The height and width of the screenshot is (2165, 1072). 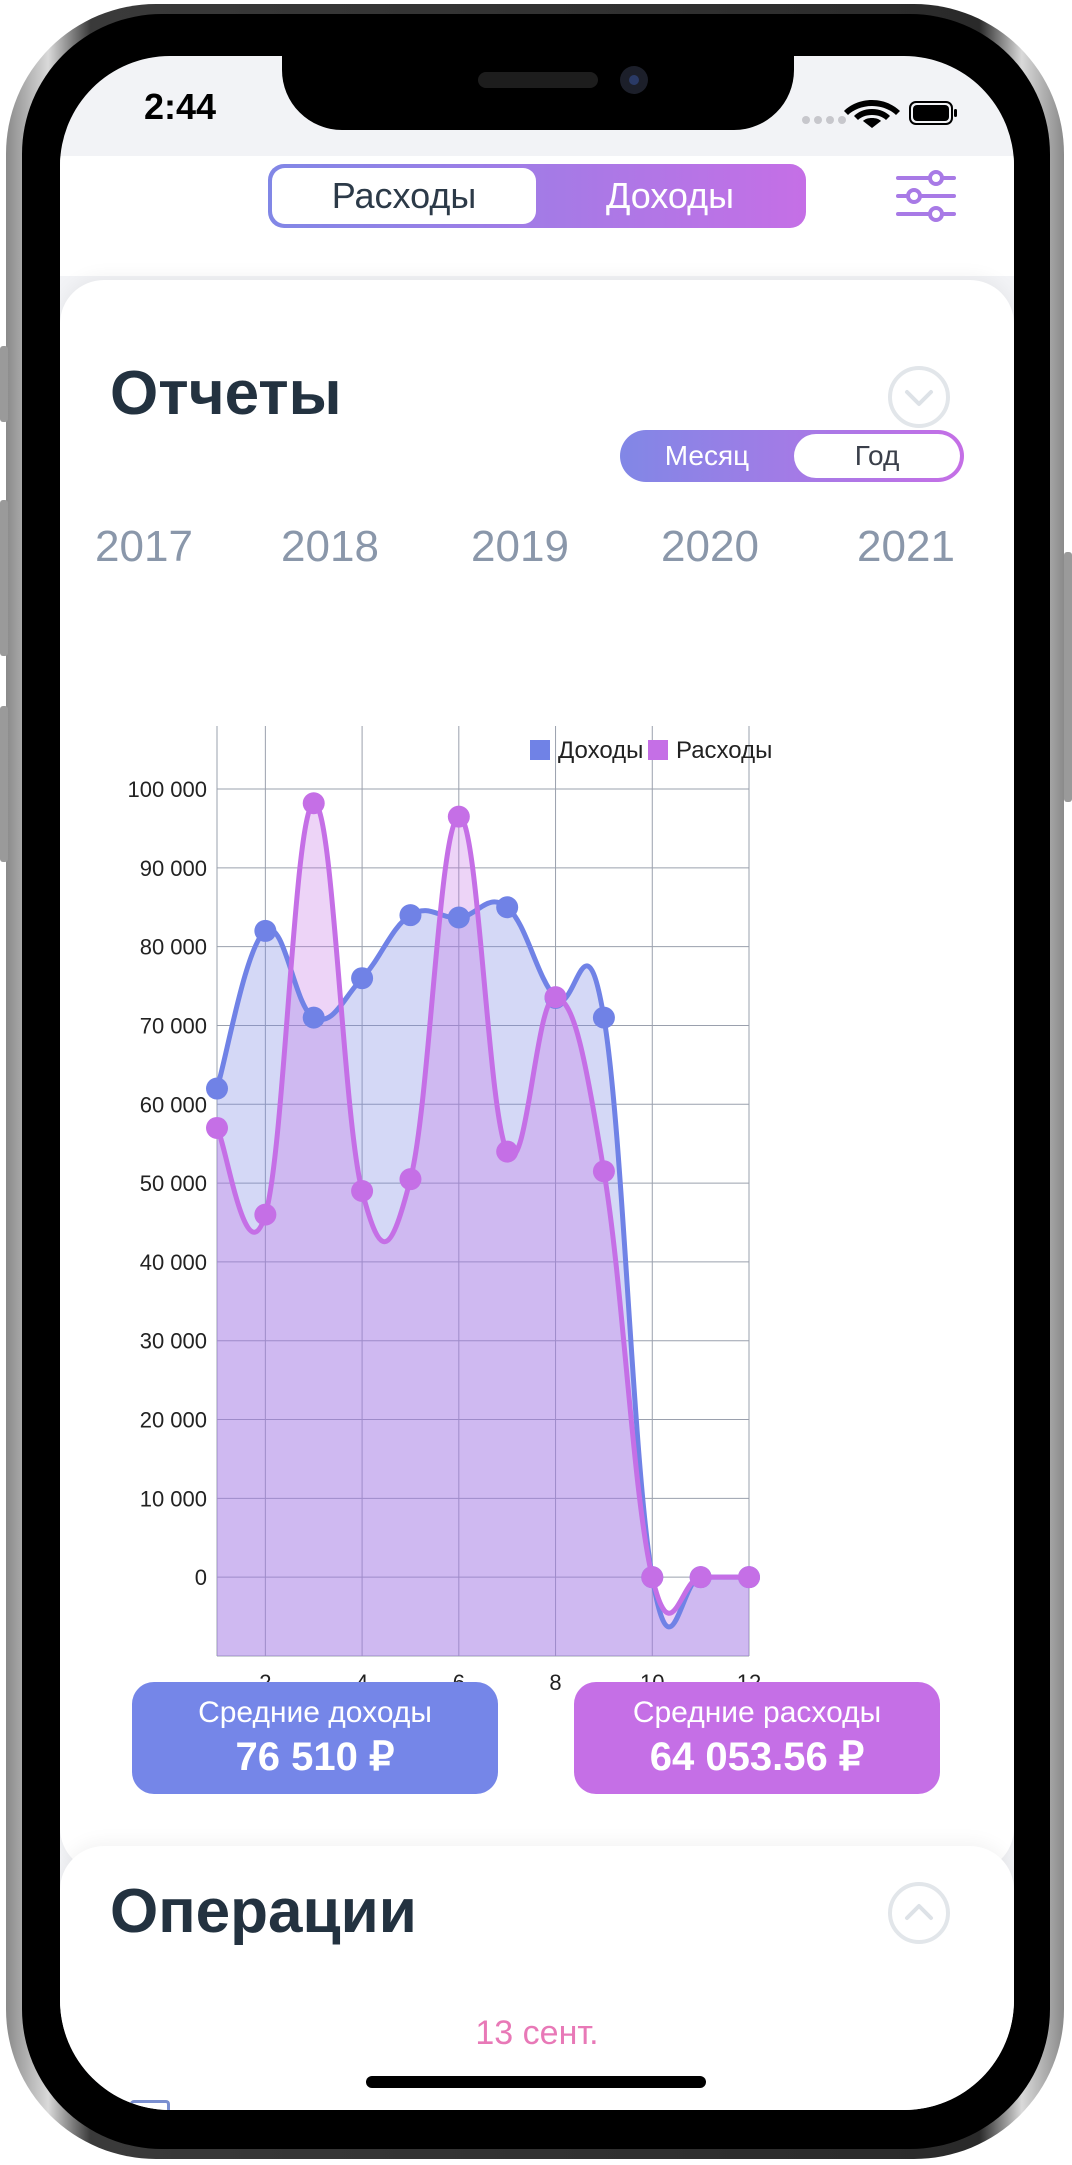 What do you see at coordinates (933, 113) in the screenshot?
I see `battery-icon` at bounding box center [933, 113].